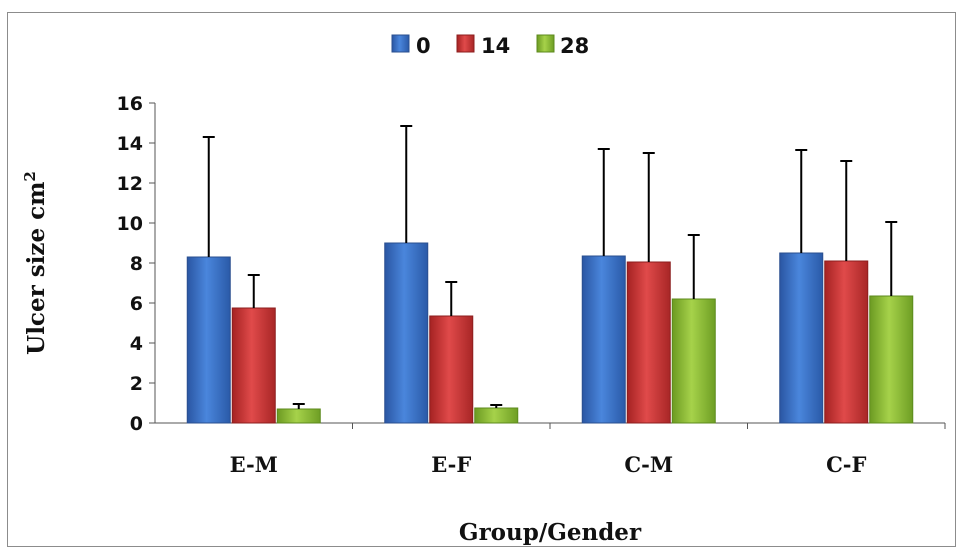  I want to click on y-tick-label: 6, so click(136, 304).